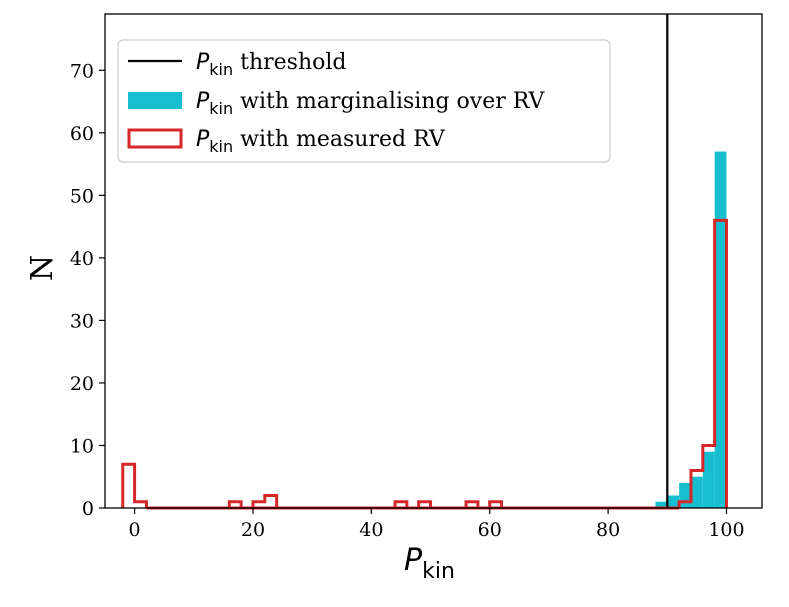 The width and height of the screenshot is (789, 607). I want to click on x-tick-label: 100, so click(726, 530).